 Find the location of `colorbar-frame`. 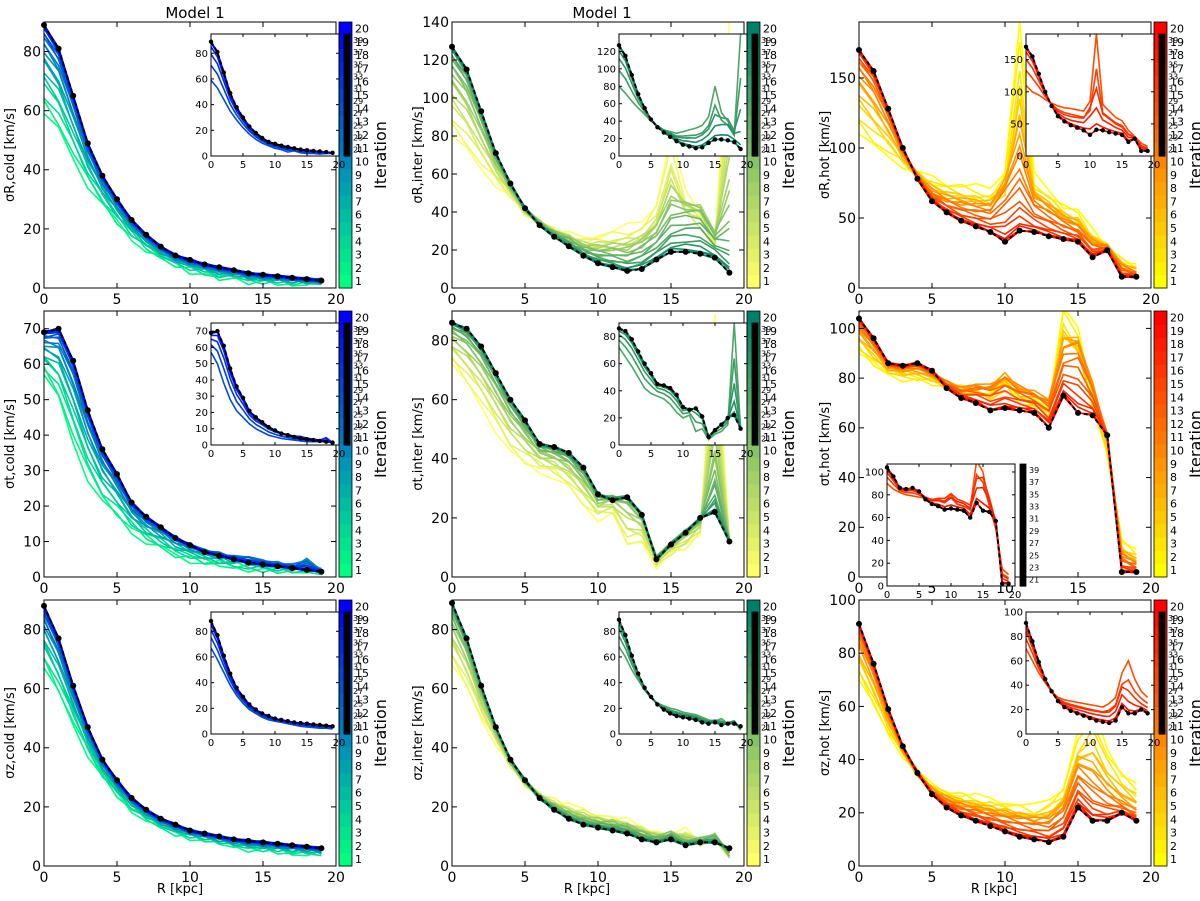

colorbar-frame is located at coordinates (347, 673).